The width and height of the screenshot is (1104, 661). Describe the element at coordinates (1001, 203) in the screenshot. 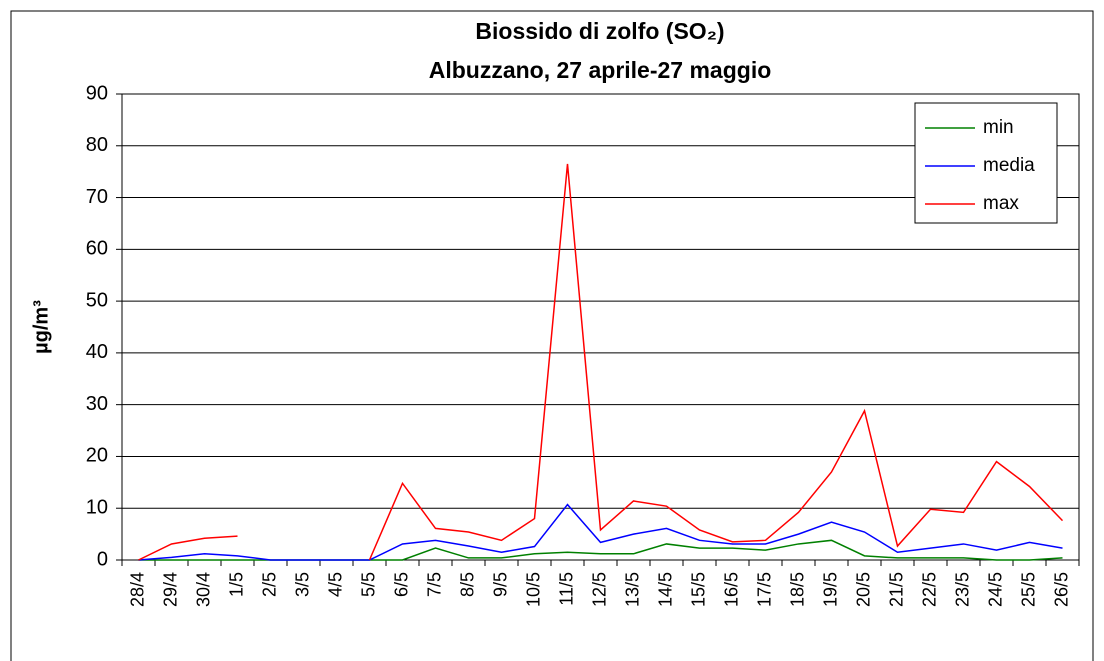

I see `legend-label: max` at that location.